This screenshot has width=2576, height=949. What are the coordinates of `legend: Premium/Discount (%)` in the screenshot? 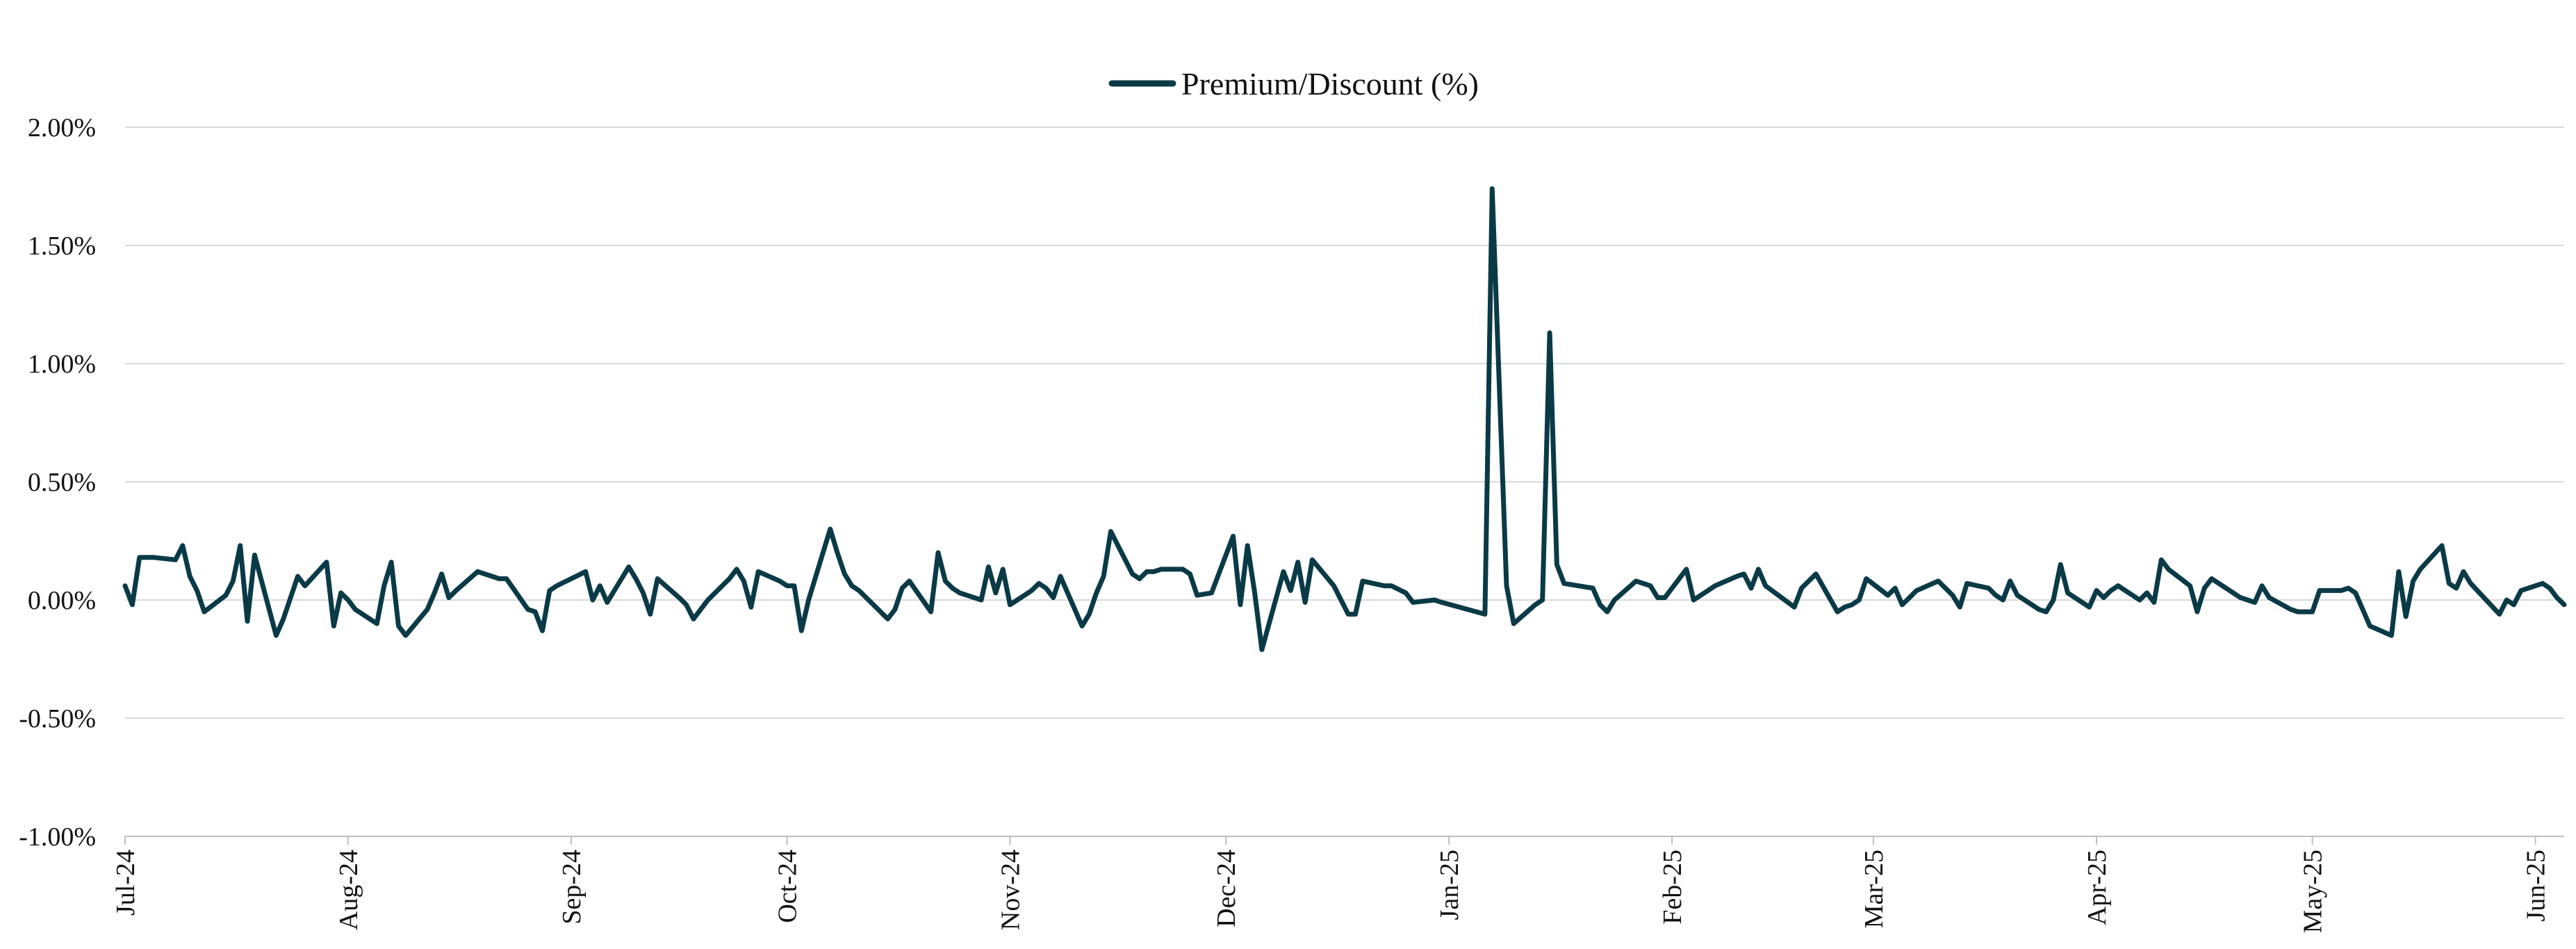 It's located at (1293, 84).